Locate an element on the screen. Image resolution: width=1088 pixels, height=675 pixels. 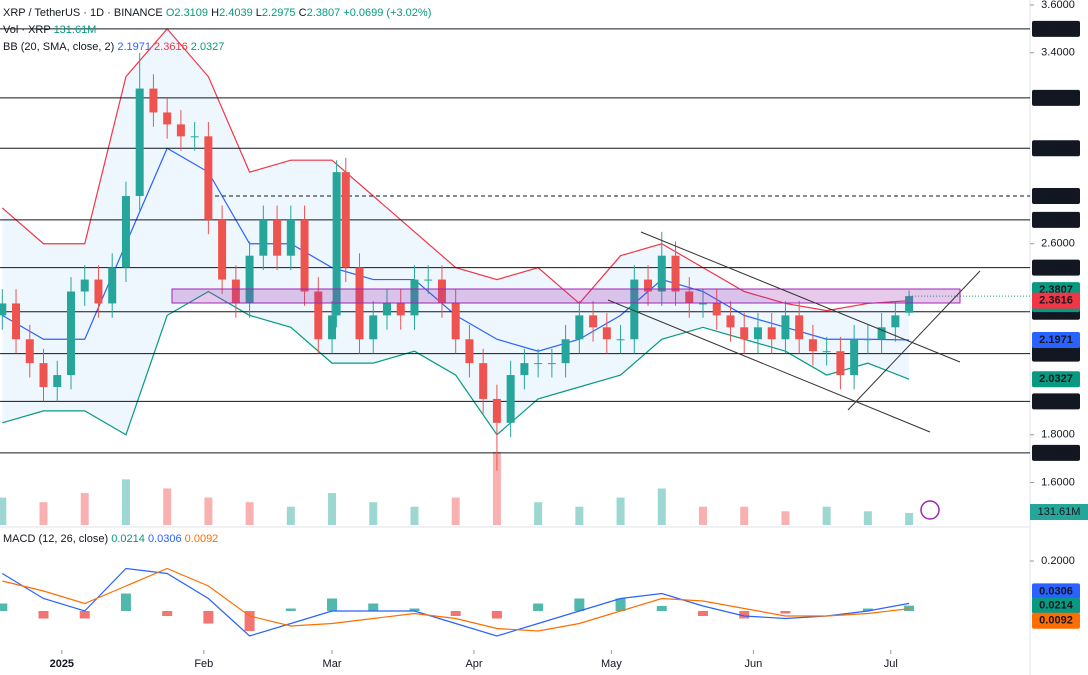
price-label: 2.3616 is located at coordinates (1056, 301).